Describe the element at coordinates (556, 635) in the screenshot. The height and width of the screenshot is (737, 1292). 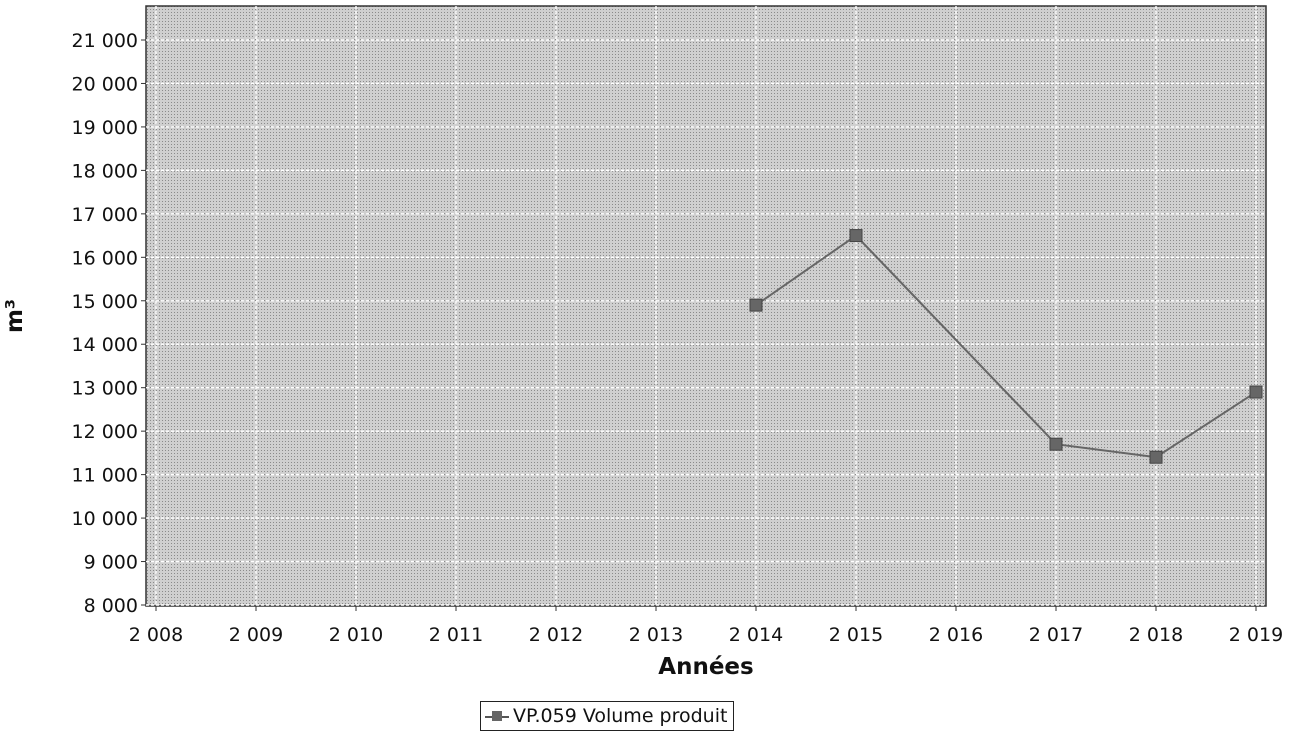
I see `x-tick-label: 2 012` at that location.